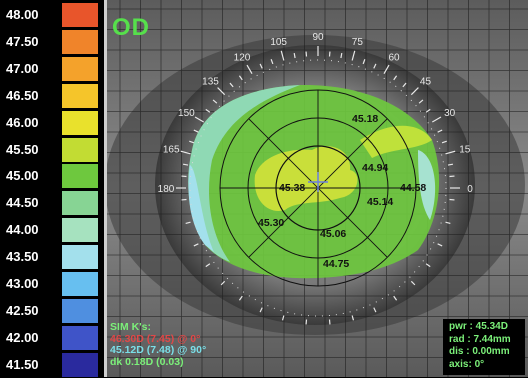 This screenshot has height=378, width=528. I want to click on scale-row: 45.00, so click(53, 176).